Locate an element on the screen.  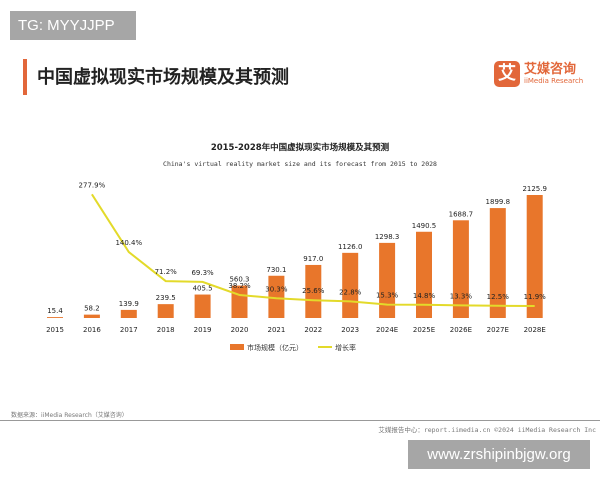
bar-2020 is located at coordinates (239, 301).